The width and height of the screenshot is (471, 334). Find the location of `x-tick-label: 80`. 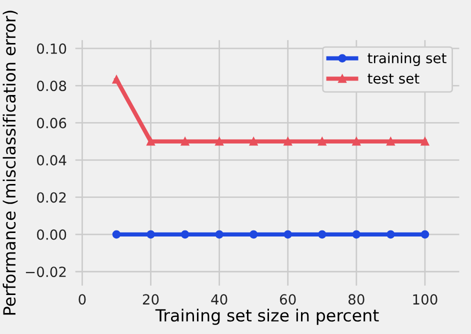

x-tick-label: 80 is located at coordinates (356, 299).